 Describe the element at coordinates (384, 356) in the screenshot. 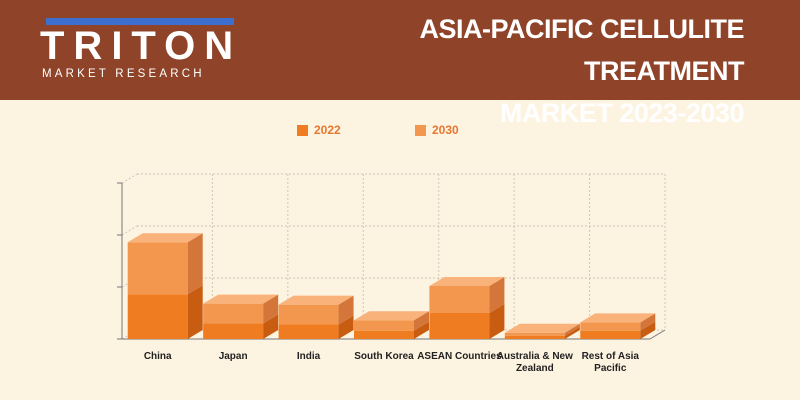

I see `x-tick-label: South Korea` at that location.